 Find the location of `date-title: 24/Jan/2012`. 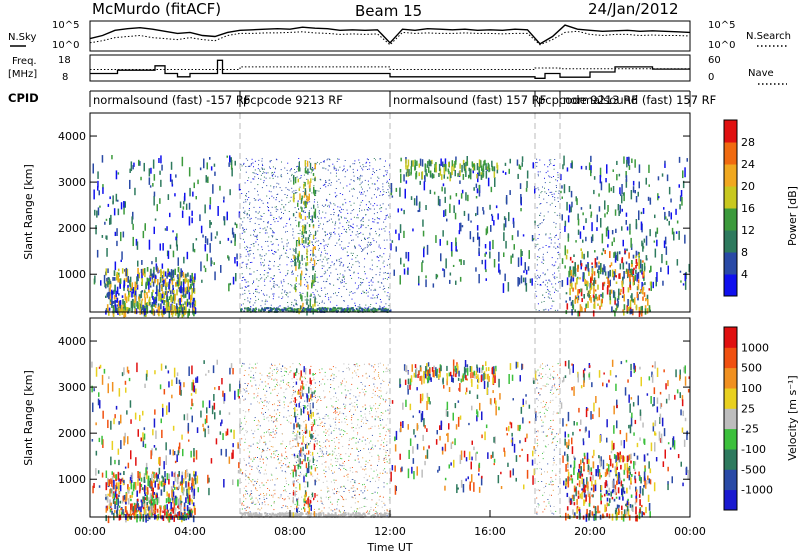

date-title: 24/Jan/2012 is located at coordinates (633, 9).